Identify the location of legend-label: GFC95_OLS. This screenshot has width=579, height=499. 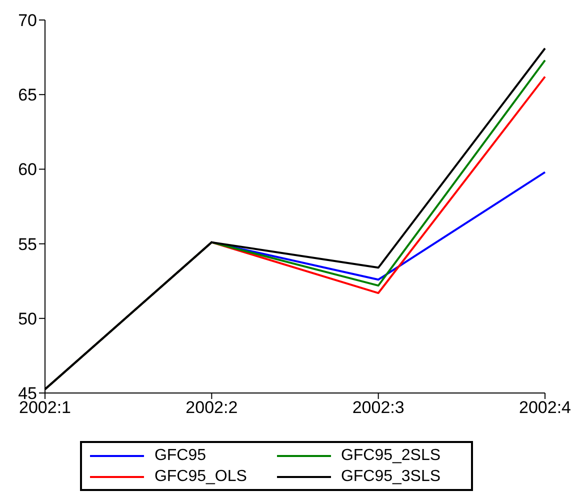
(200, 477).